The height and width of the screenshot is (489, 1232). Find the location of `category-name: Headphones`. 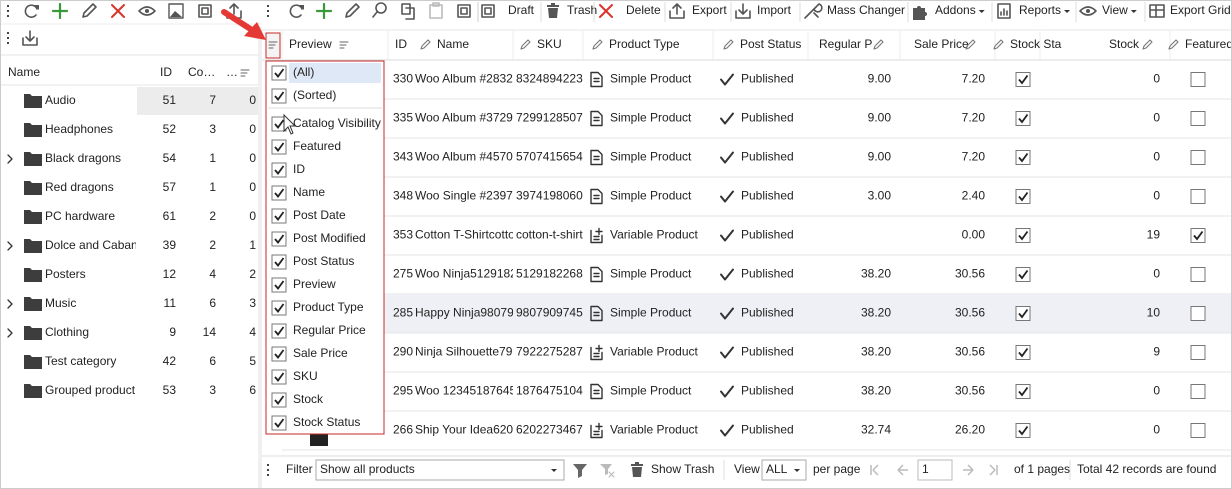

category-name: Headphones is located at coordinates (79, 129).